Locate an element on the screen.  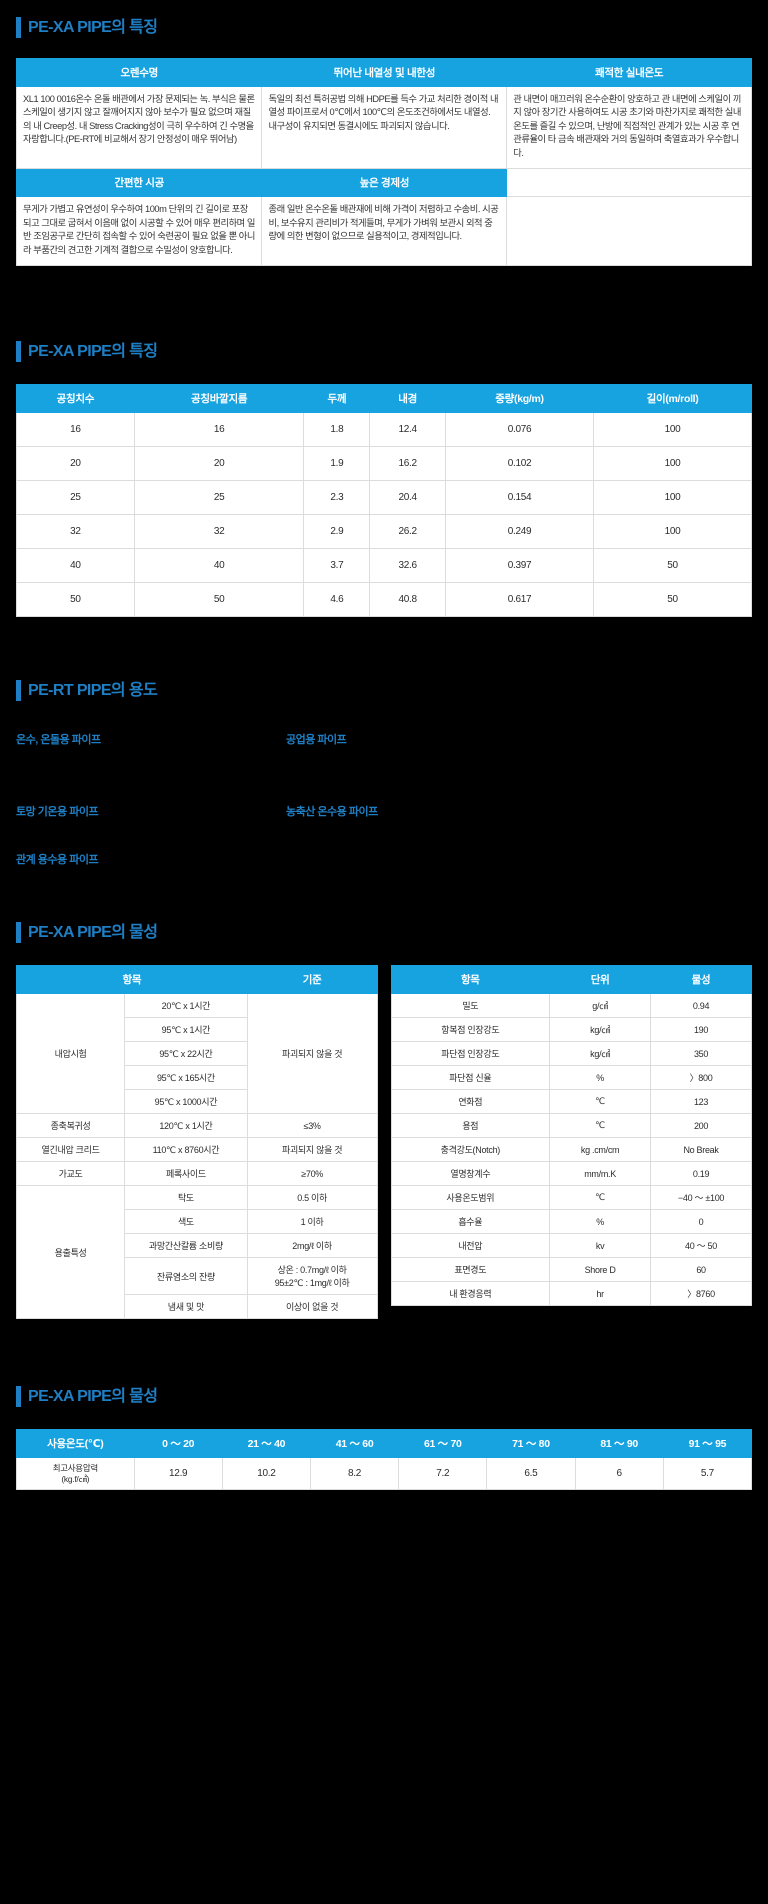
table-cell: 190 is located at coordinates (701, 1030).